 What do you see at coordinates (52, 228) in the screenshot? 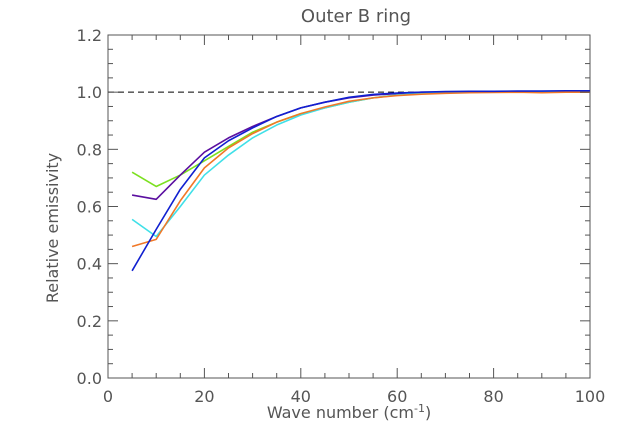
I see `y-axis-label: Relative emissivity` at bounding box center [52, 228].